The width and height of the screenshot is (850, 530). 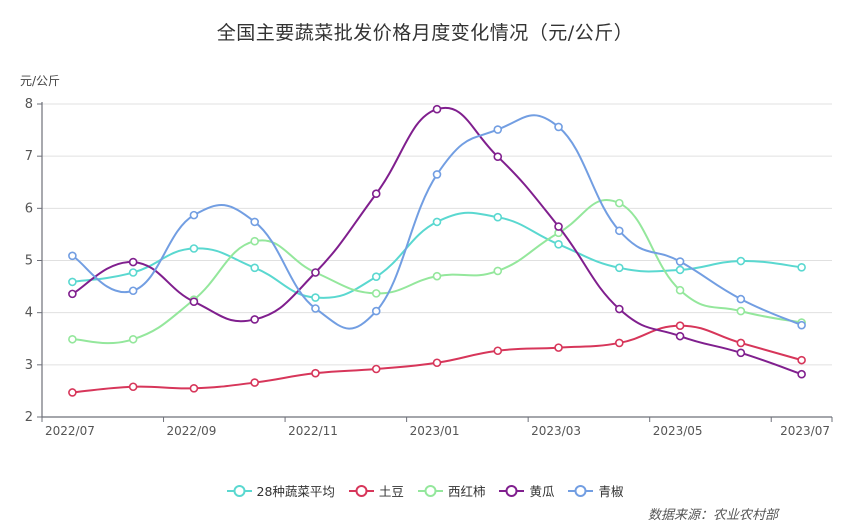 What do you see at coordinates (425, 33) in the screenshot?
I see `chart-title: 全国主要蔬菜批发价格月度变化情况（元/公斤）` at bounding box center [425, 33].